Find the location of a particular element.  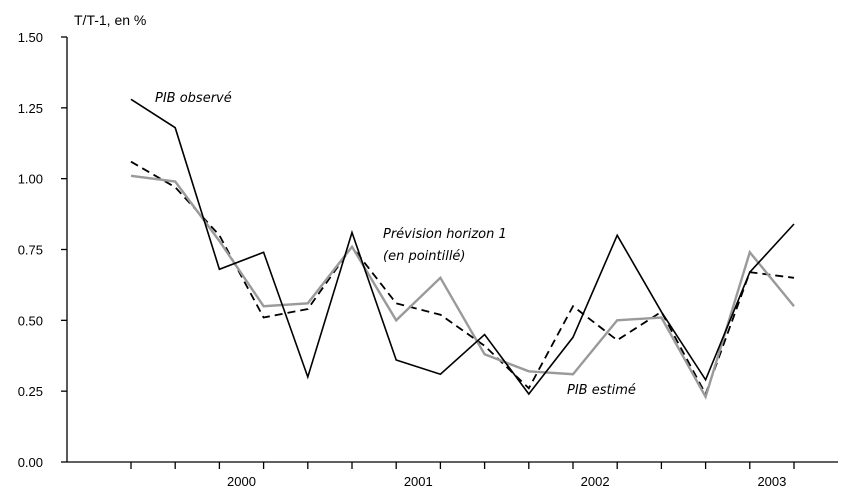

y-tick-label: 1.25 is located at coordinates (30, 108).